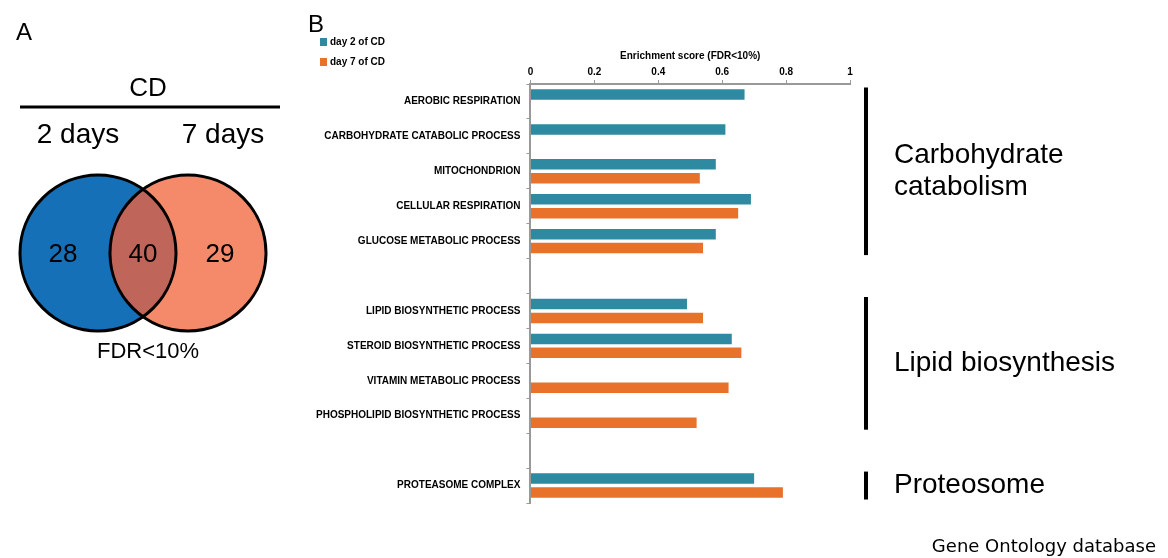 The image size is (1168, 558). I want to click on x-tick-label: 0.4, so click(658, 71).